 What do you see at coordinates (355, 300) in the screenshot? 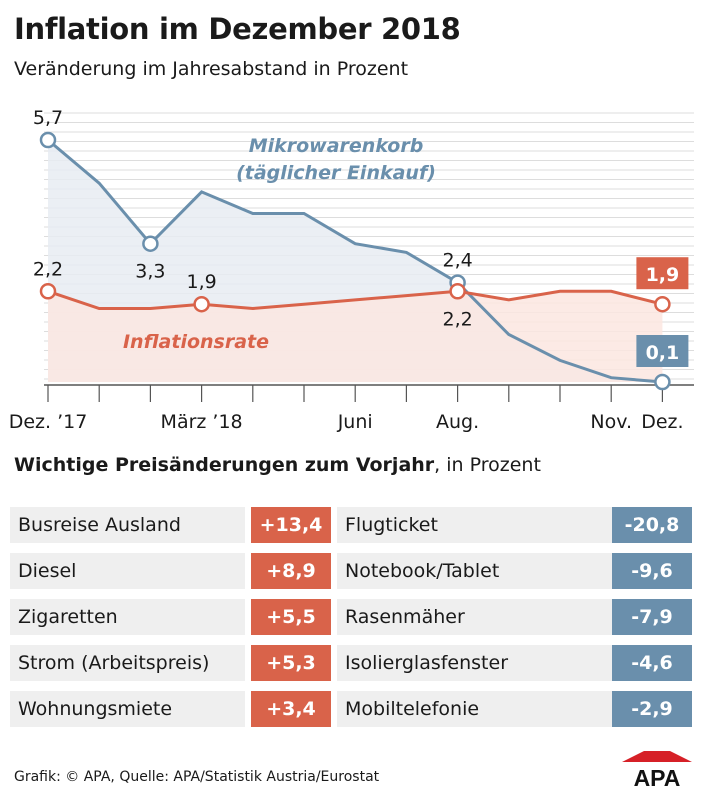
I see `inflationsrate-line` at bounding box center [355, 300].